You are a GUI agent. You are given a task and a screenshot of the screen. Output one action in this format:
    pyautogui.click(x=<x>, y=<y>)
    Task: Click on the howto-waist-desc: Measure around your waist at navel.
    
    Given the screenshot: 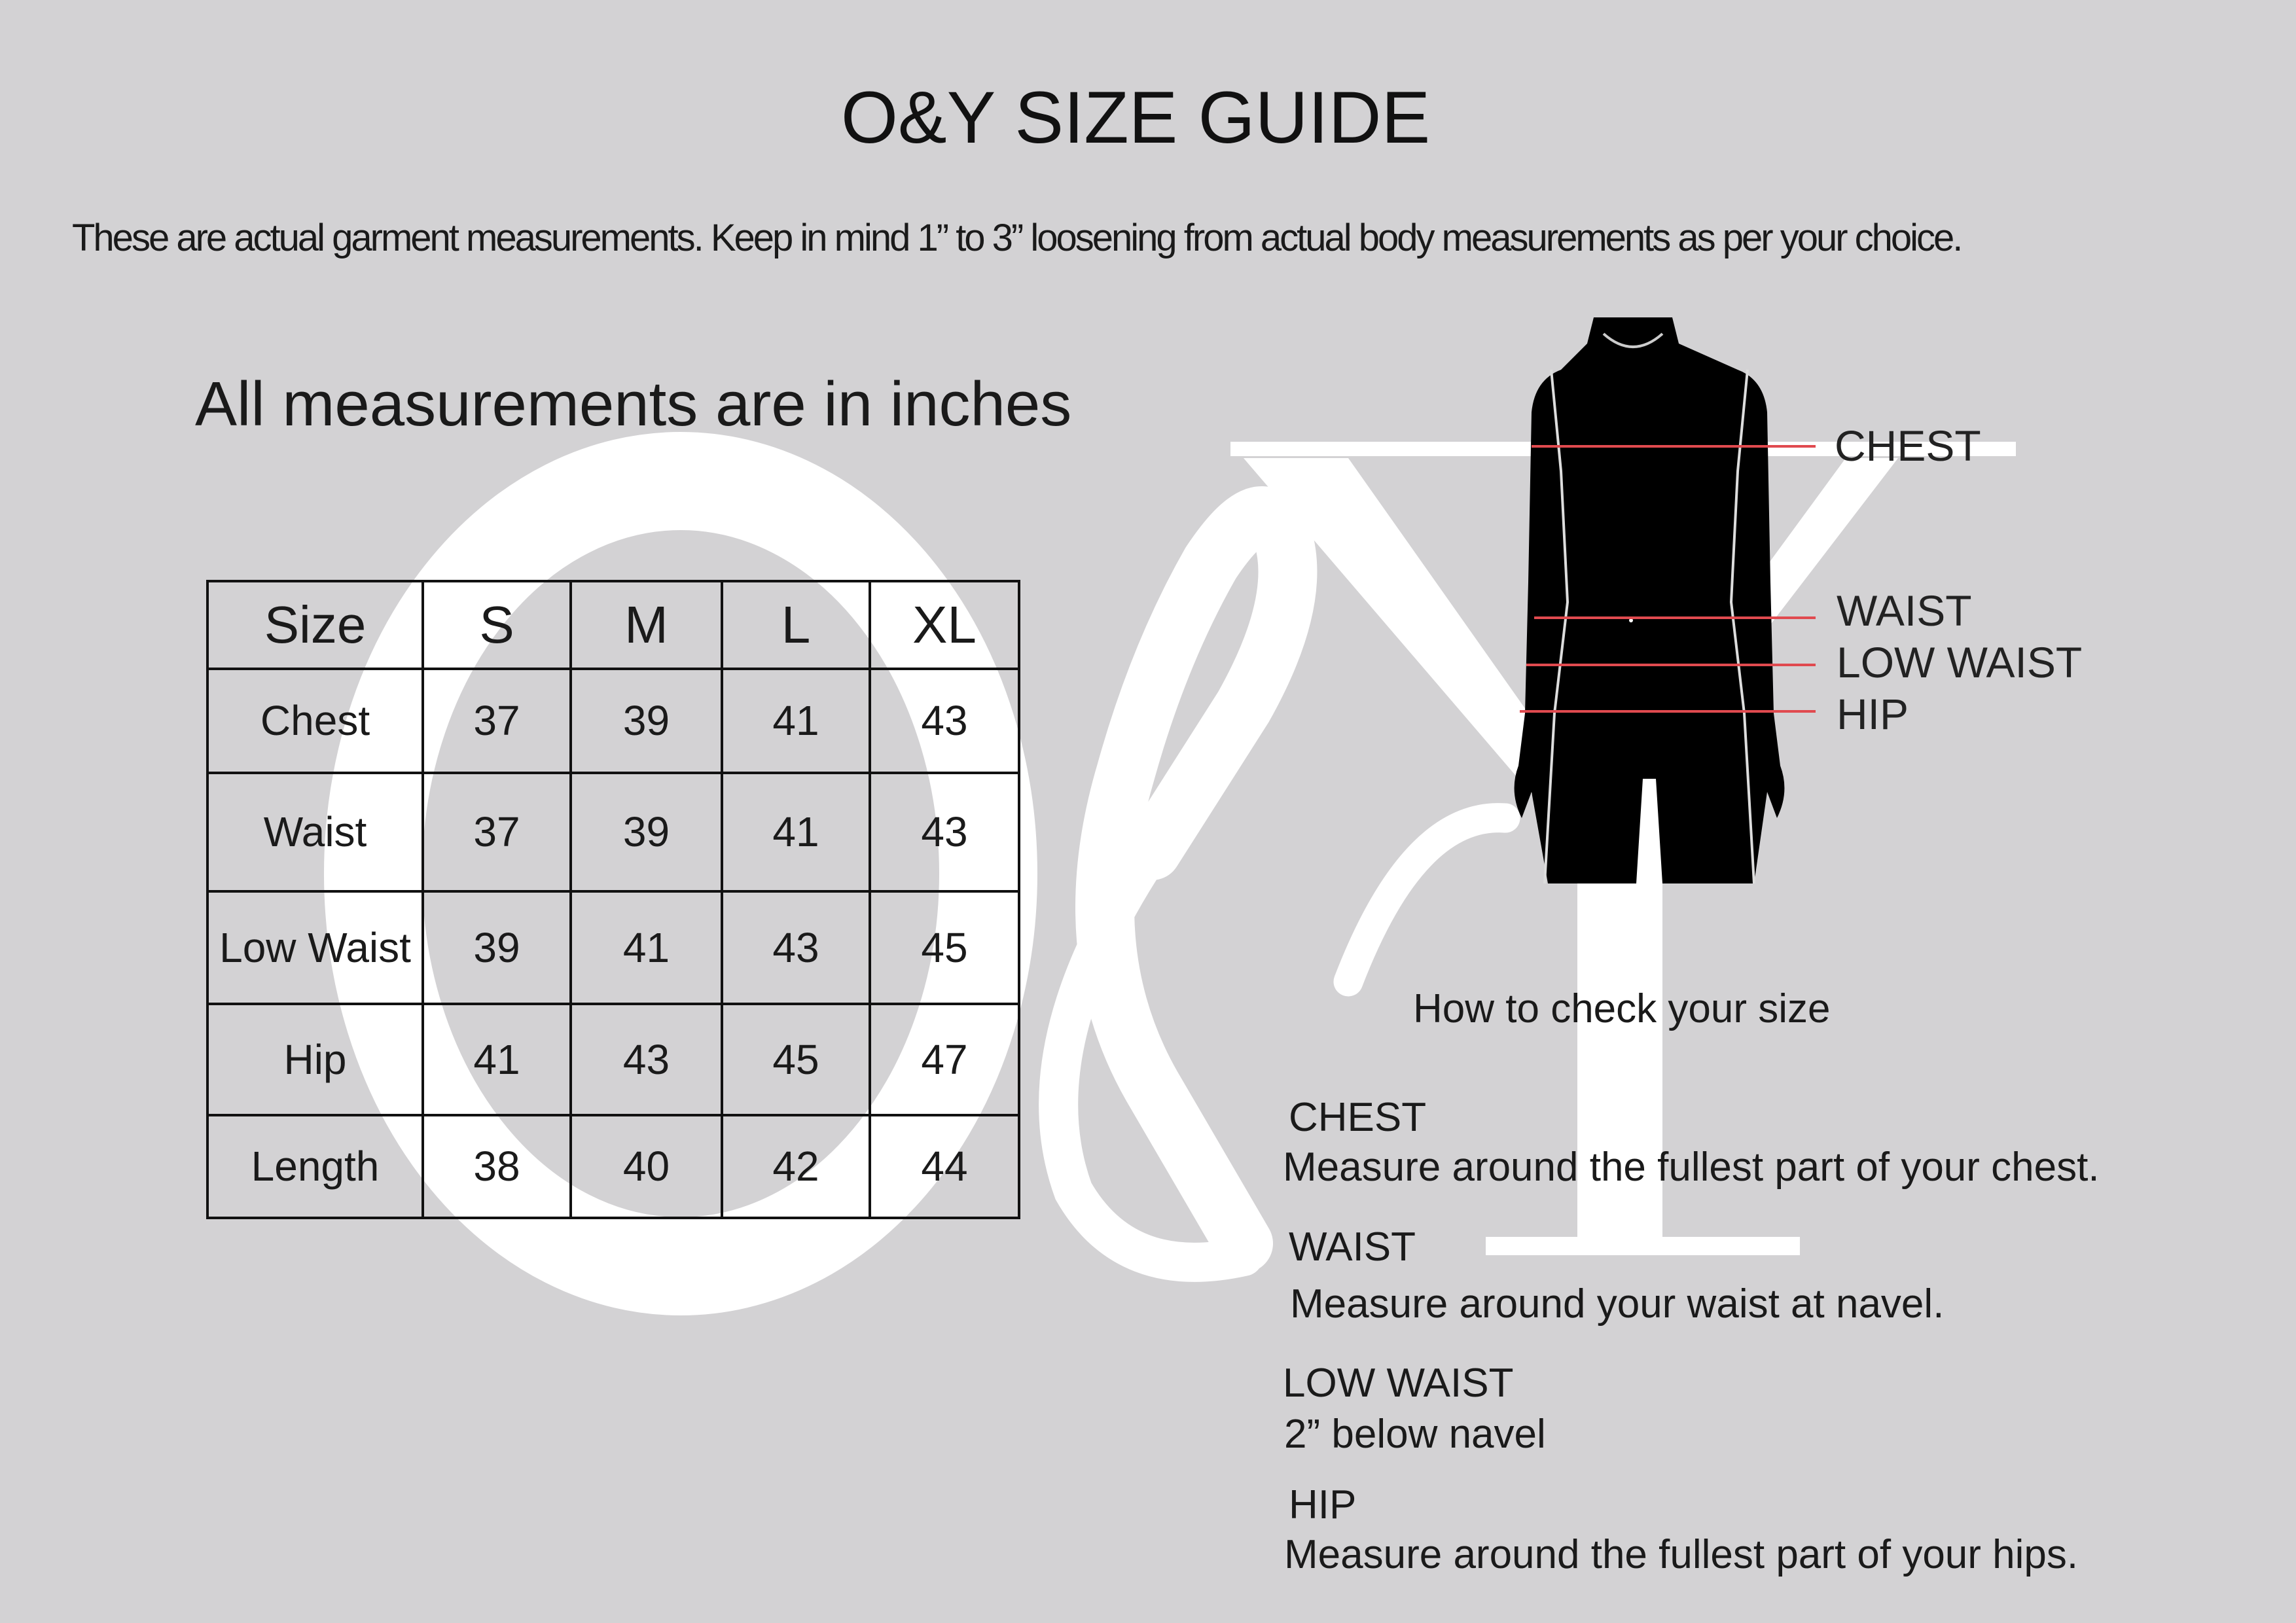 What is the action you would take?
    pyautogui.click(x=1617, y=1304)
    